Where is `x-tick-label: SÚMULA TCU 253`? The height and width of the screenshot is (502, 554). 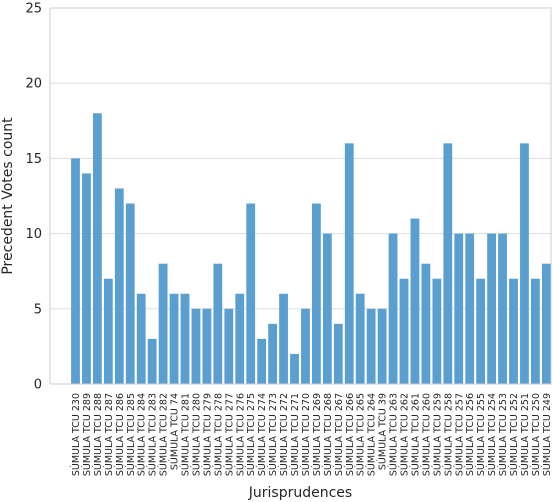 x-tick-label: SÚMULA TCU 253 is located at coordinates (503, 434).